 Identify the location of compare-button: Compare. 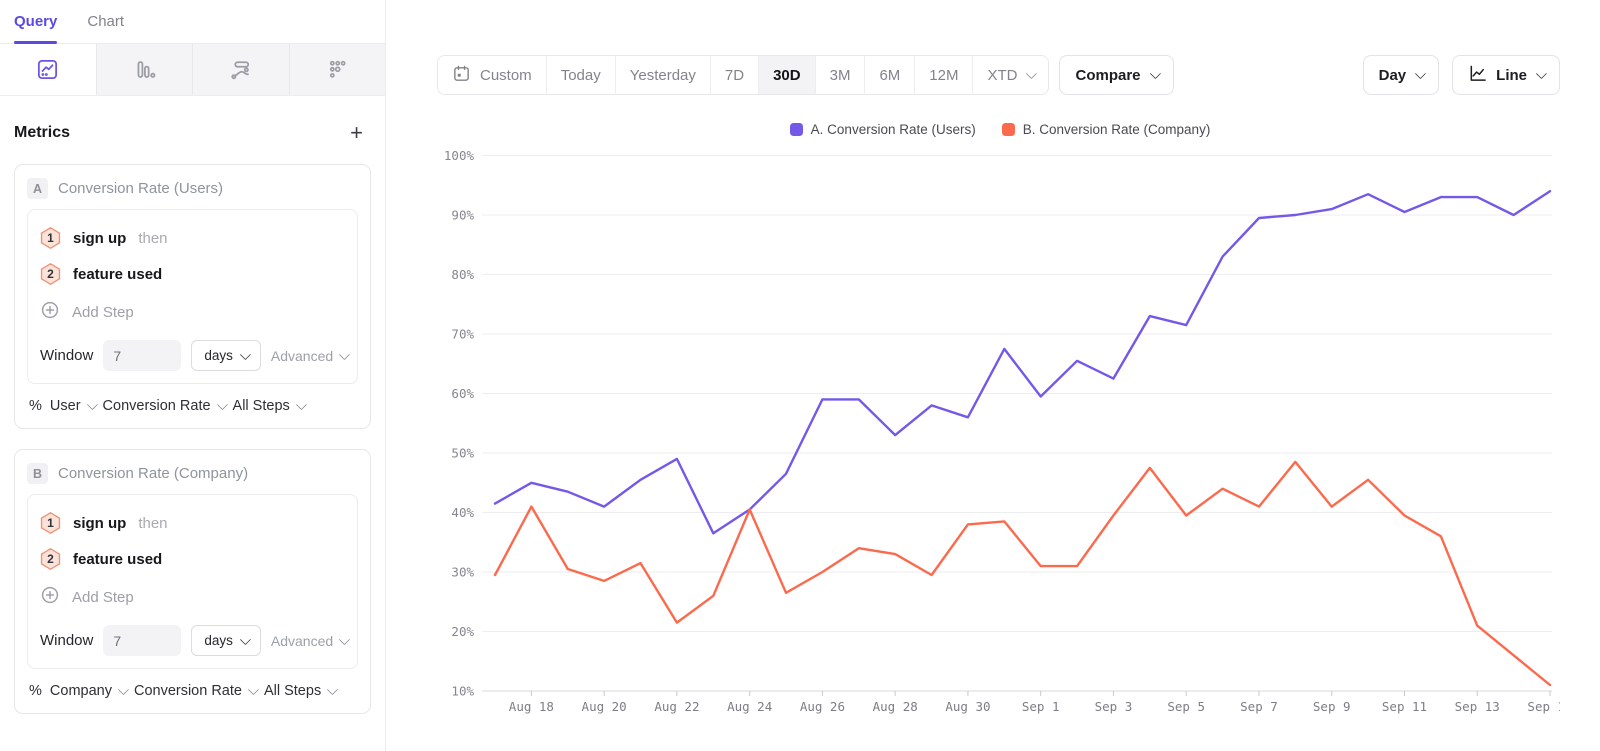
(1116, 75).